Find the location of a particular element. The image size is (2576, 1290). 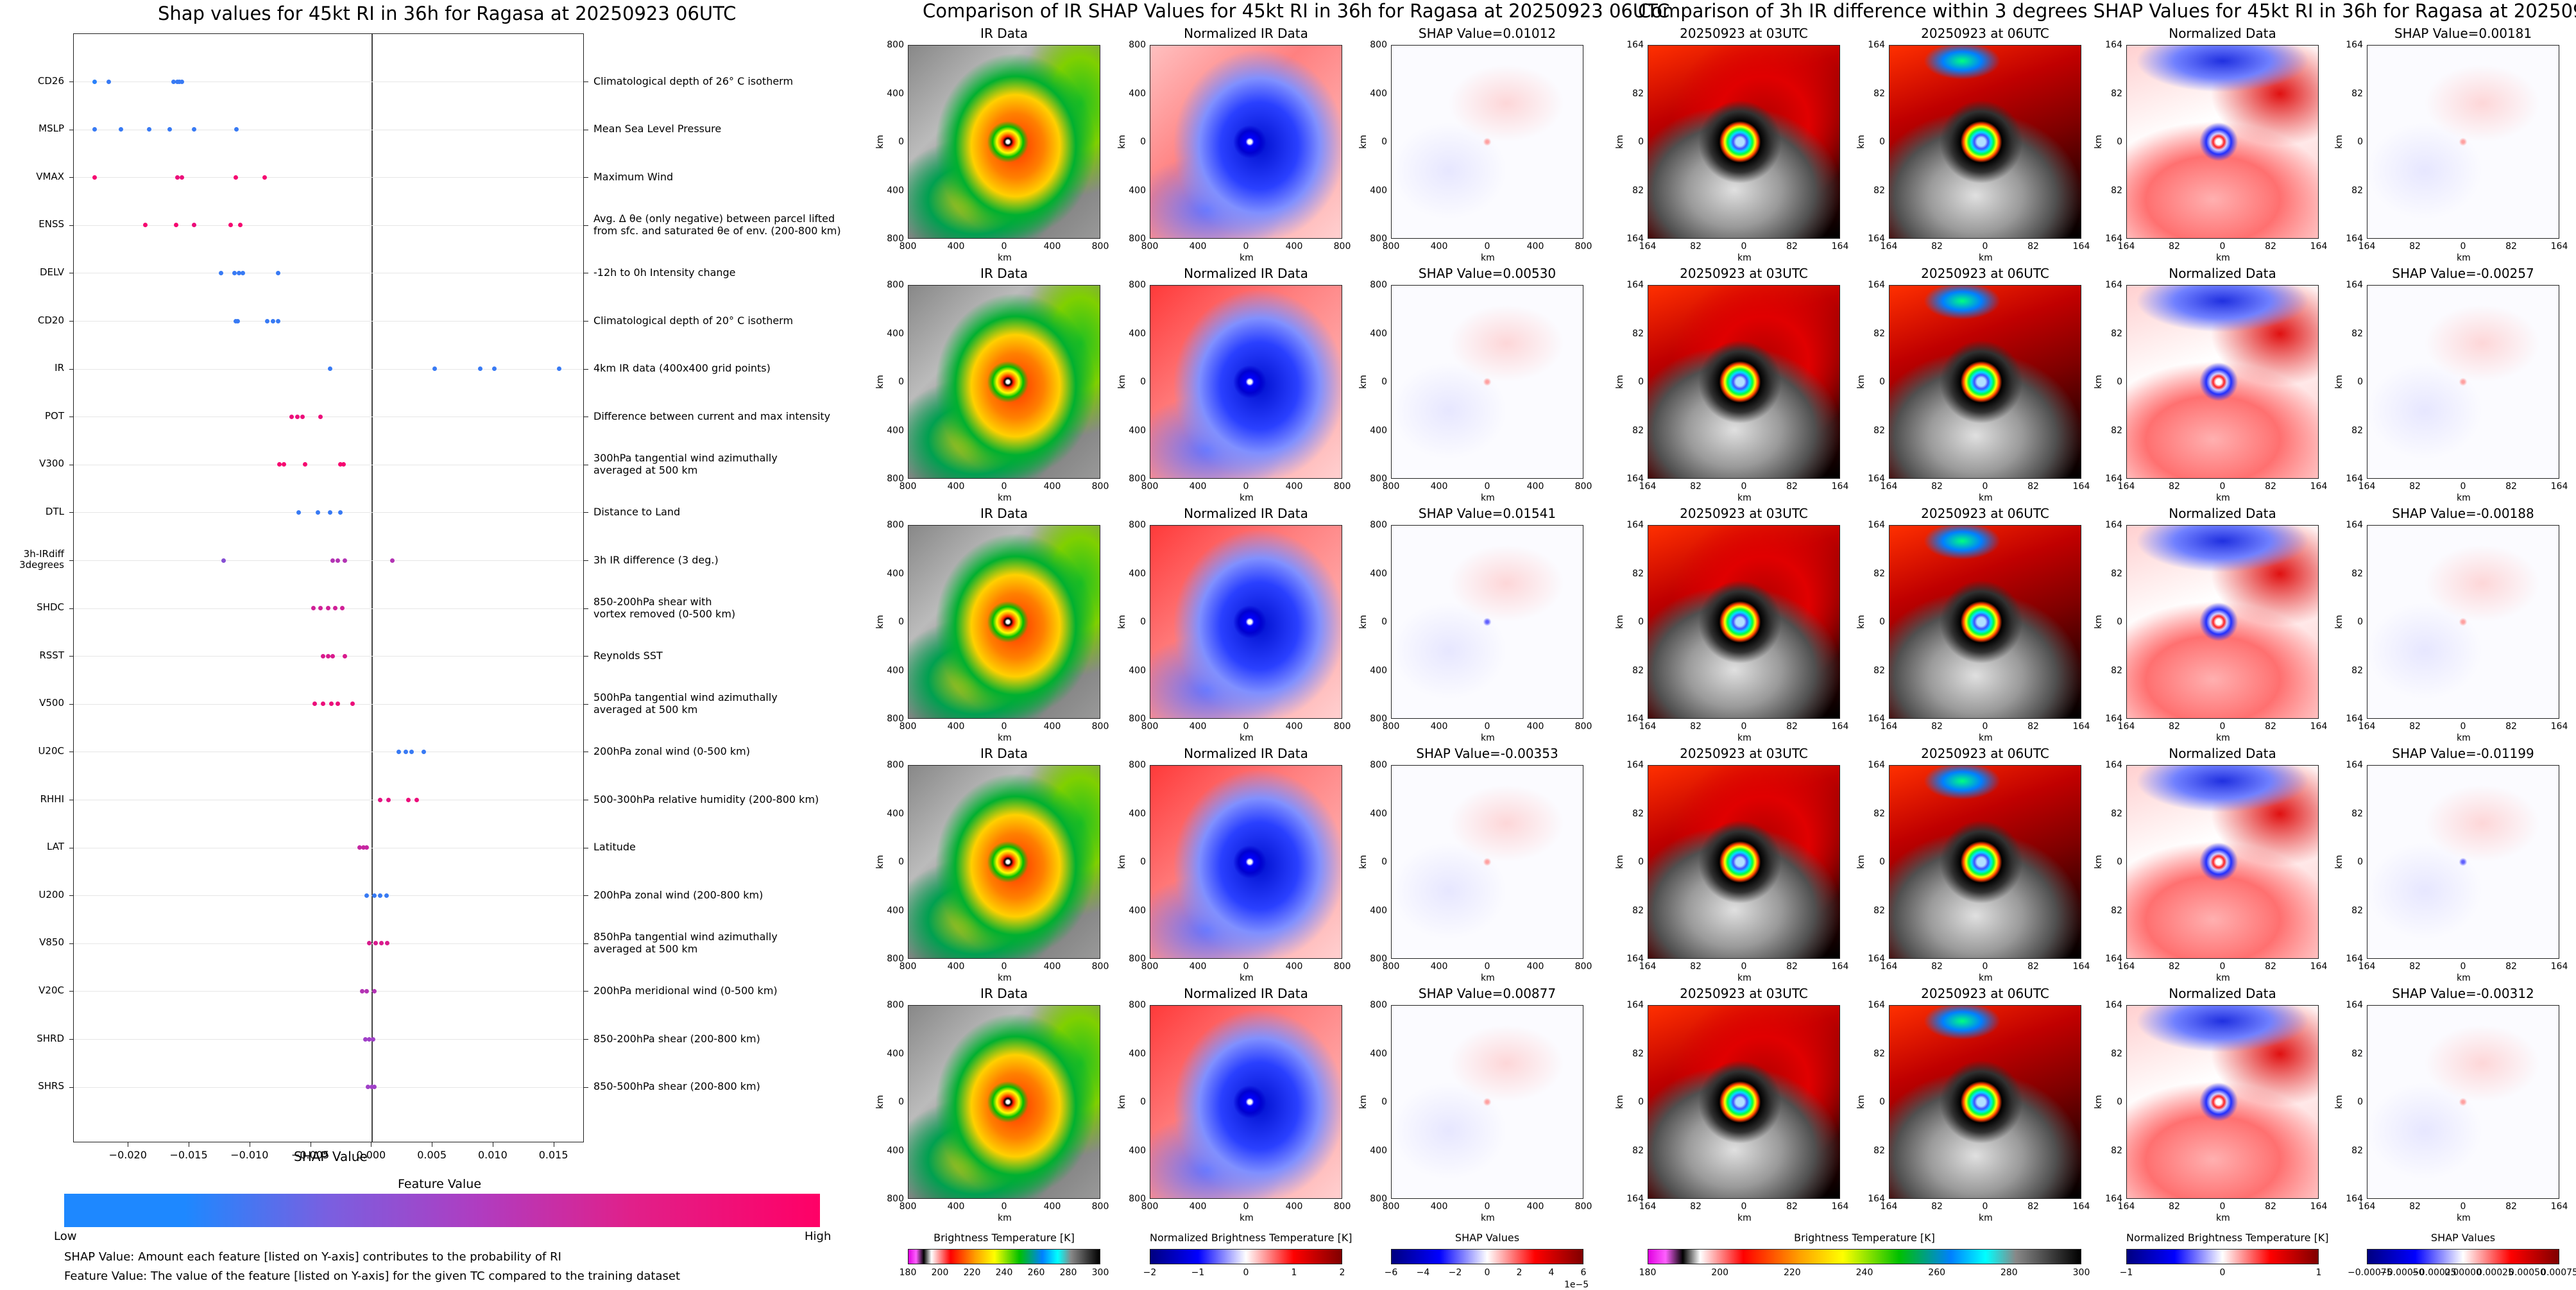

x-tick-label: 0.000 is located at coordinates (371, 1155).